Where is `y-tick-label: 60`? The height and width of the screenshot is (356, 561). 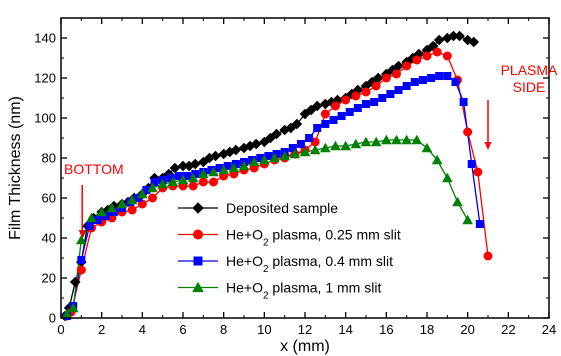
y-tick-label: 60 is located at coordinates (49, 198).